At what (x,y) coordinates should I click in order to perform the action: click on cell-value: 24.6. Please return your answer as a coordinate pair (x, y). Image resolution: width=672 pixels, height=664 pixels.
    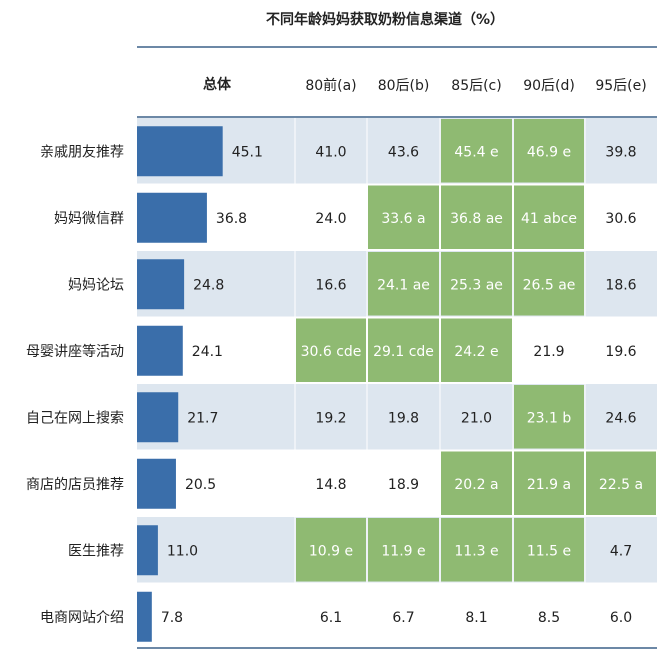
    Looking at the image, I should click on (620, 418).